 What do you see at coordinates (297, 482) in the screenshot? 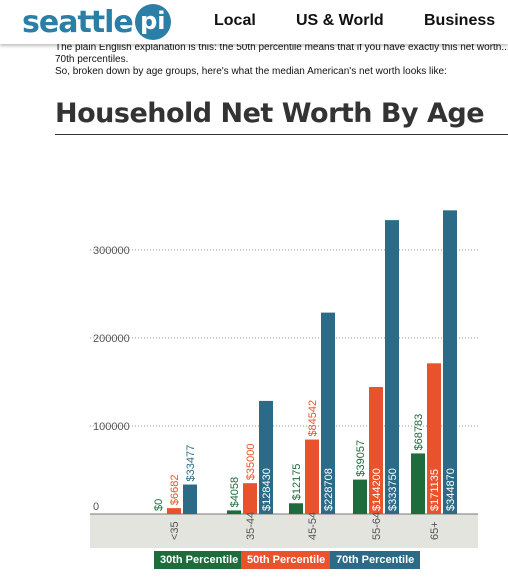
I see `data-label: $12175` at bounding box center [297, 482].